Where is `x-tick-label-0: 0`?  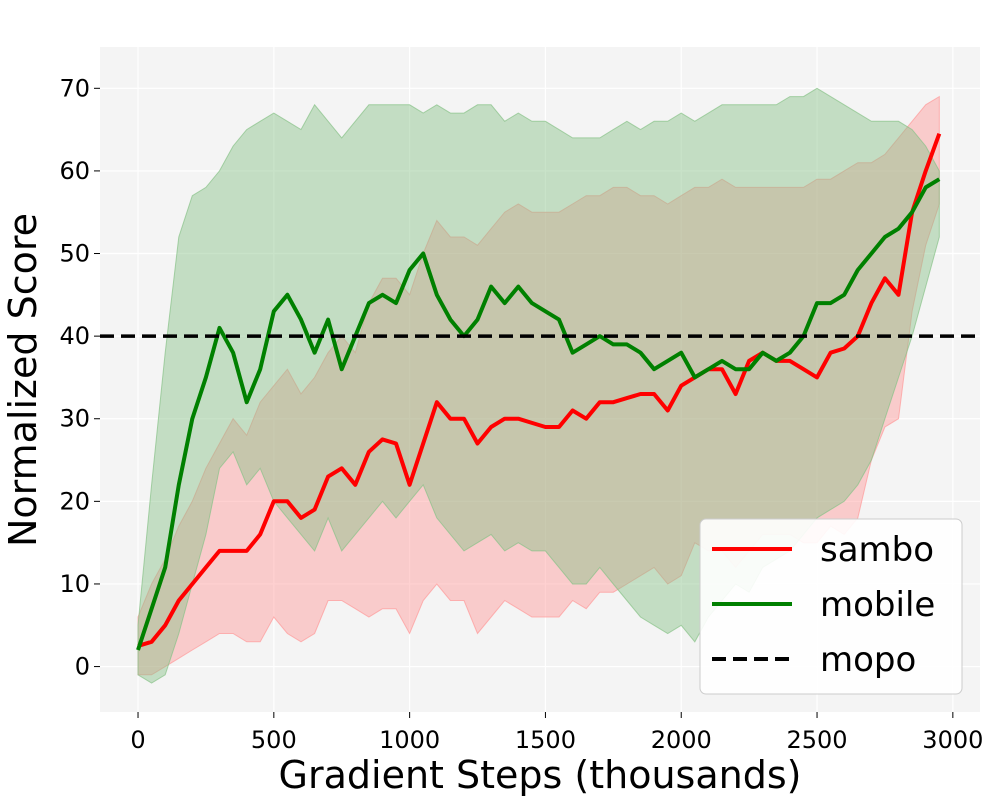
x-tick-label-0: 0 is located at coordinates (137, 740).